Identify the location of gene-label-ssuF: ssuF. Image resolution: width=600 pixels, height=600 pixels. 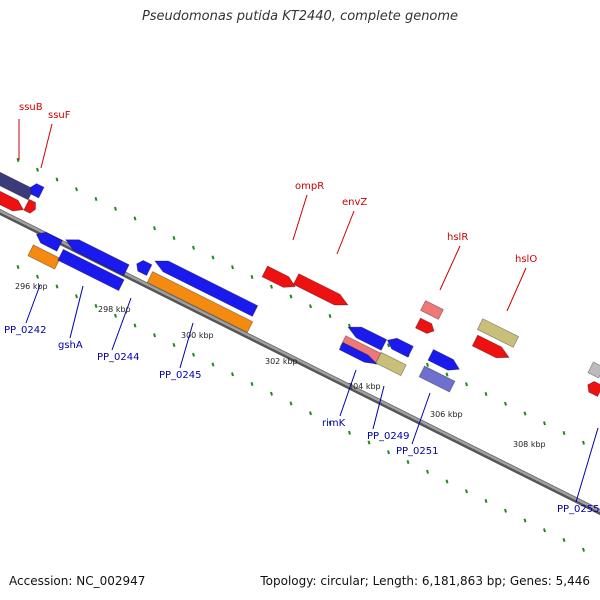
(59, 115).